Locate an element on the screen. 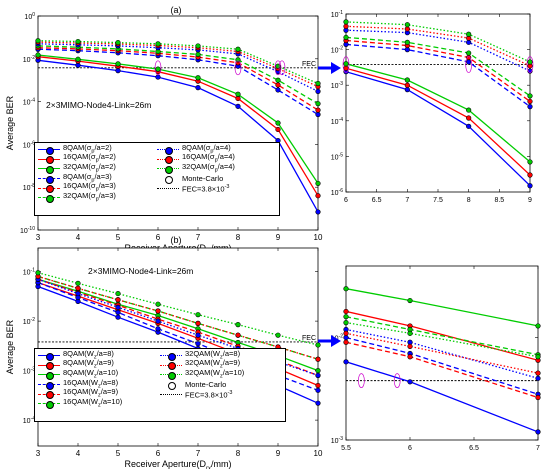 The width and height of the screenshot is (550, 469). x-tick-label: 9 is located at coordinates (278, 453).